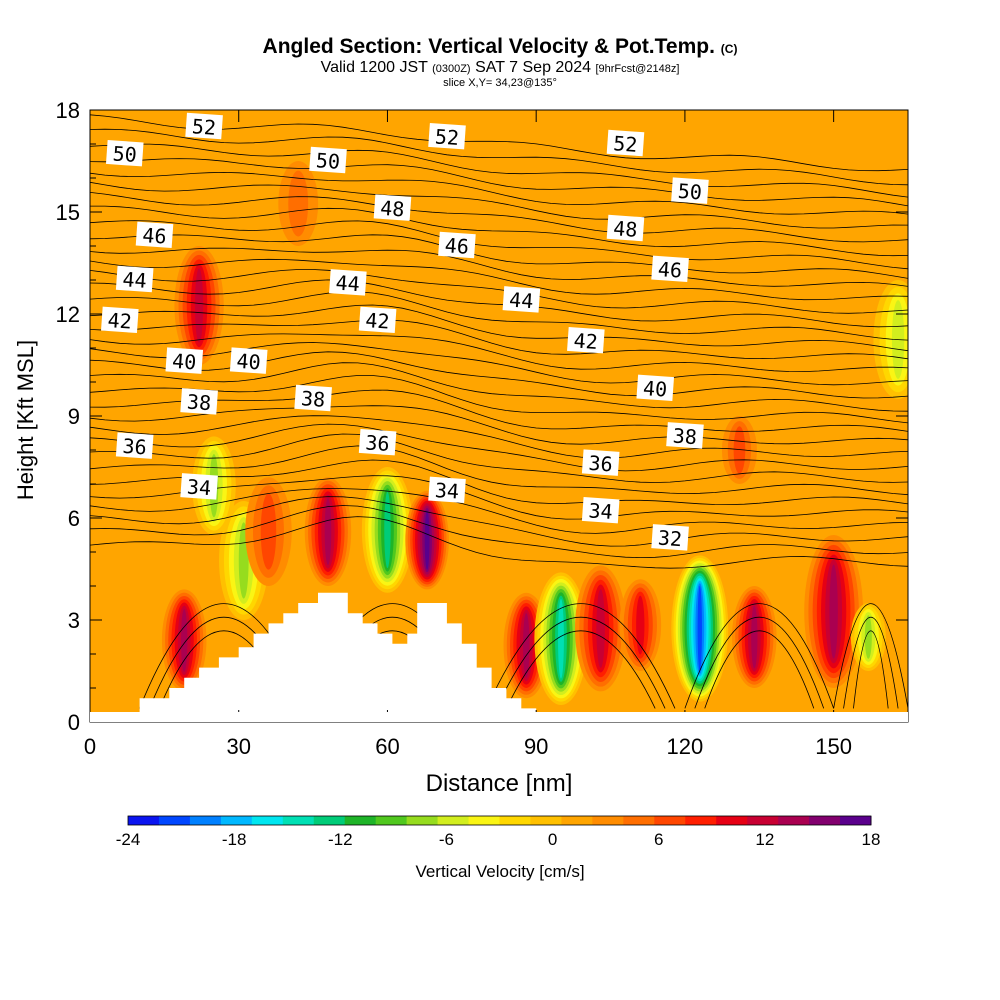 This screenshot has width=1000, height=1000. Describe the element at coordinates (68, 314) in the screenshot. I see `y-tick-label: 12` at that location.